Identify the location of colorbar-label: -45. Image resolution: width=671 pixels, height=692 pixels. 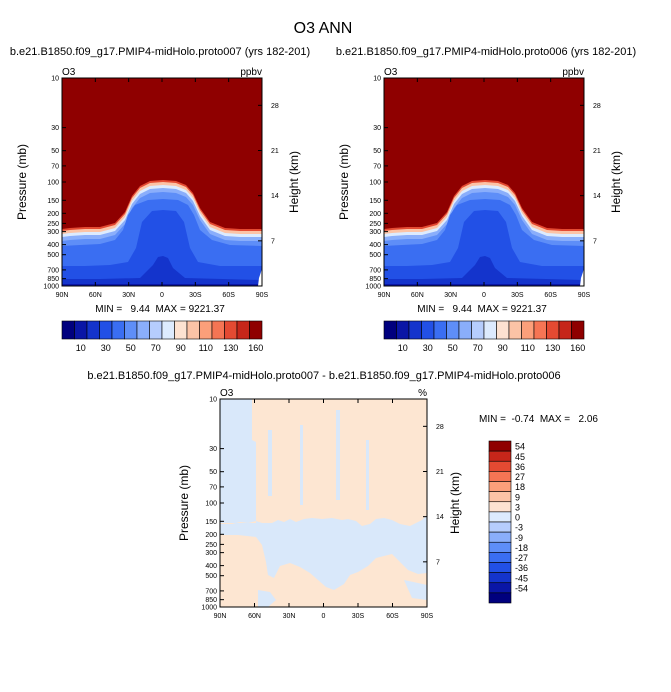
(521, 578).